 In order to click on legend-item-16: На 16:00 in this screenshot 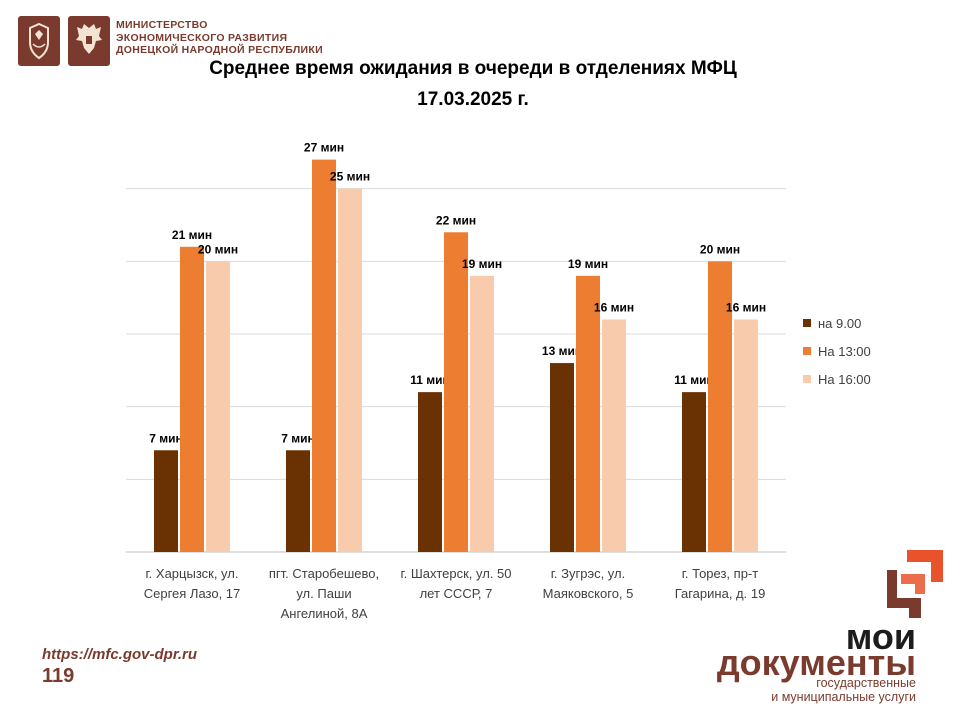, I will do `click(837, 379)`.